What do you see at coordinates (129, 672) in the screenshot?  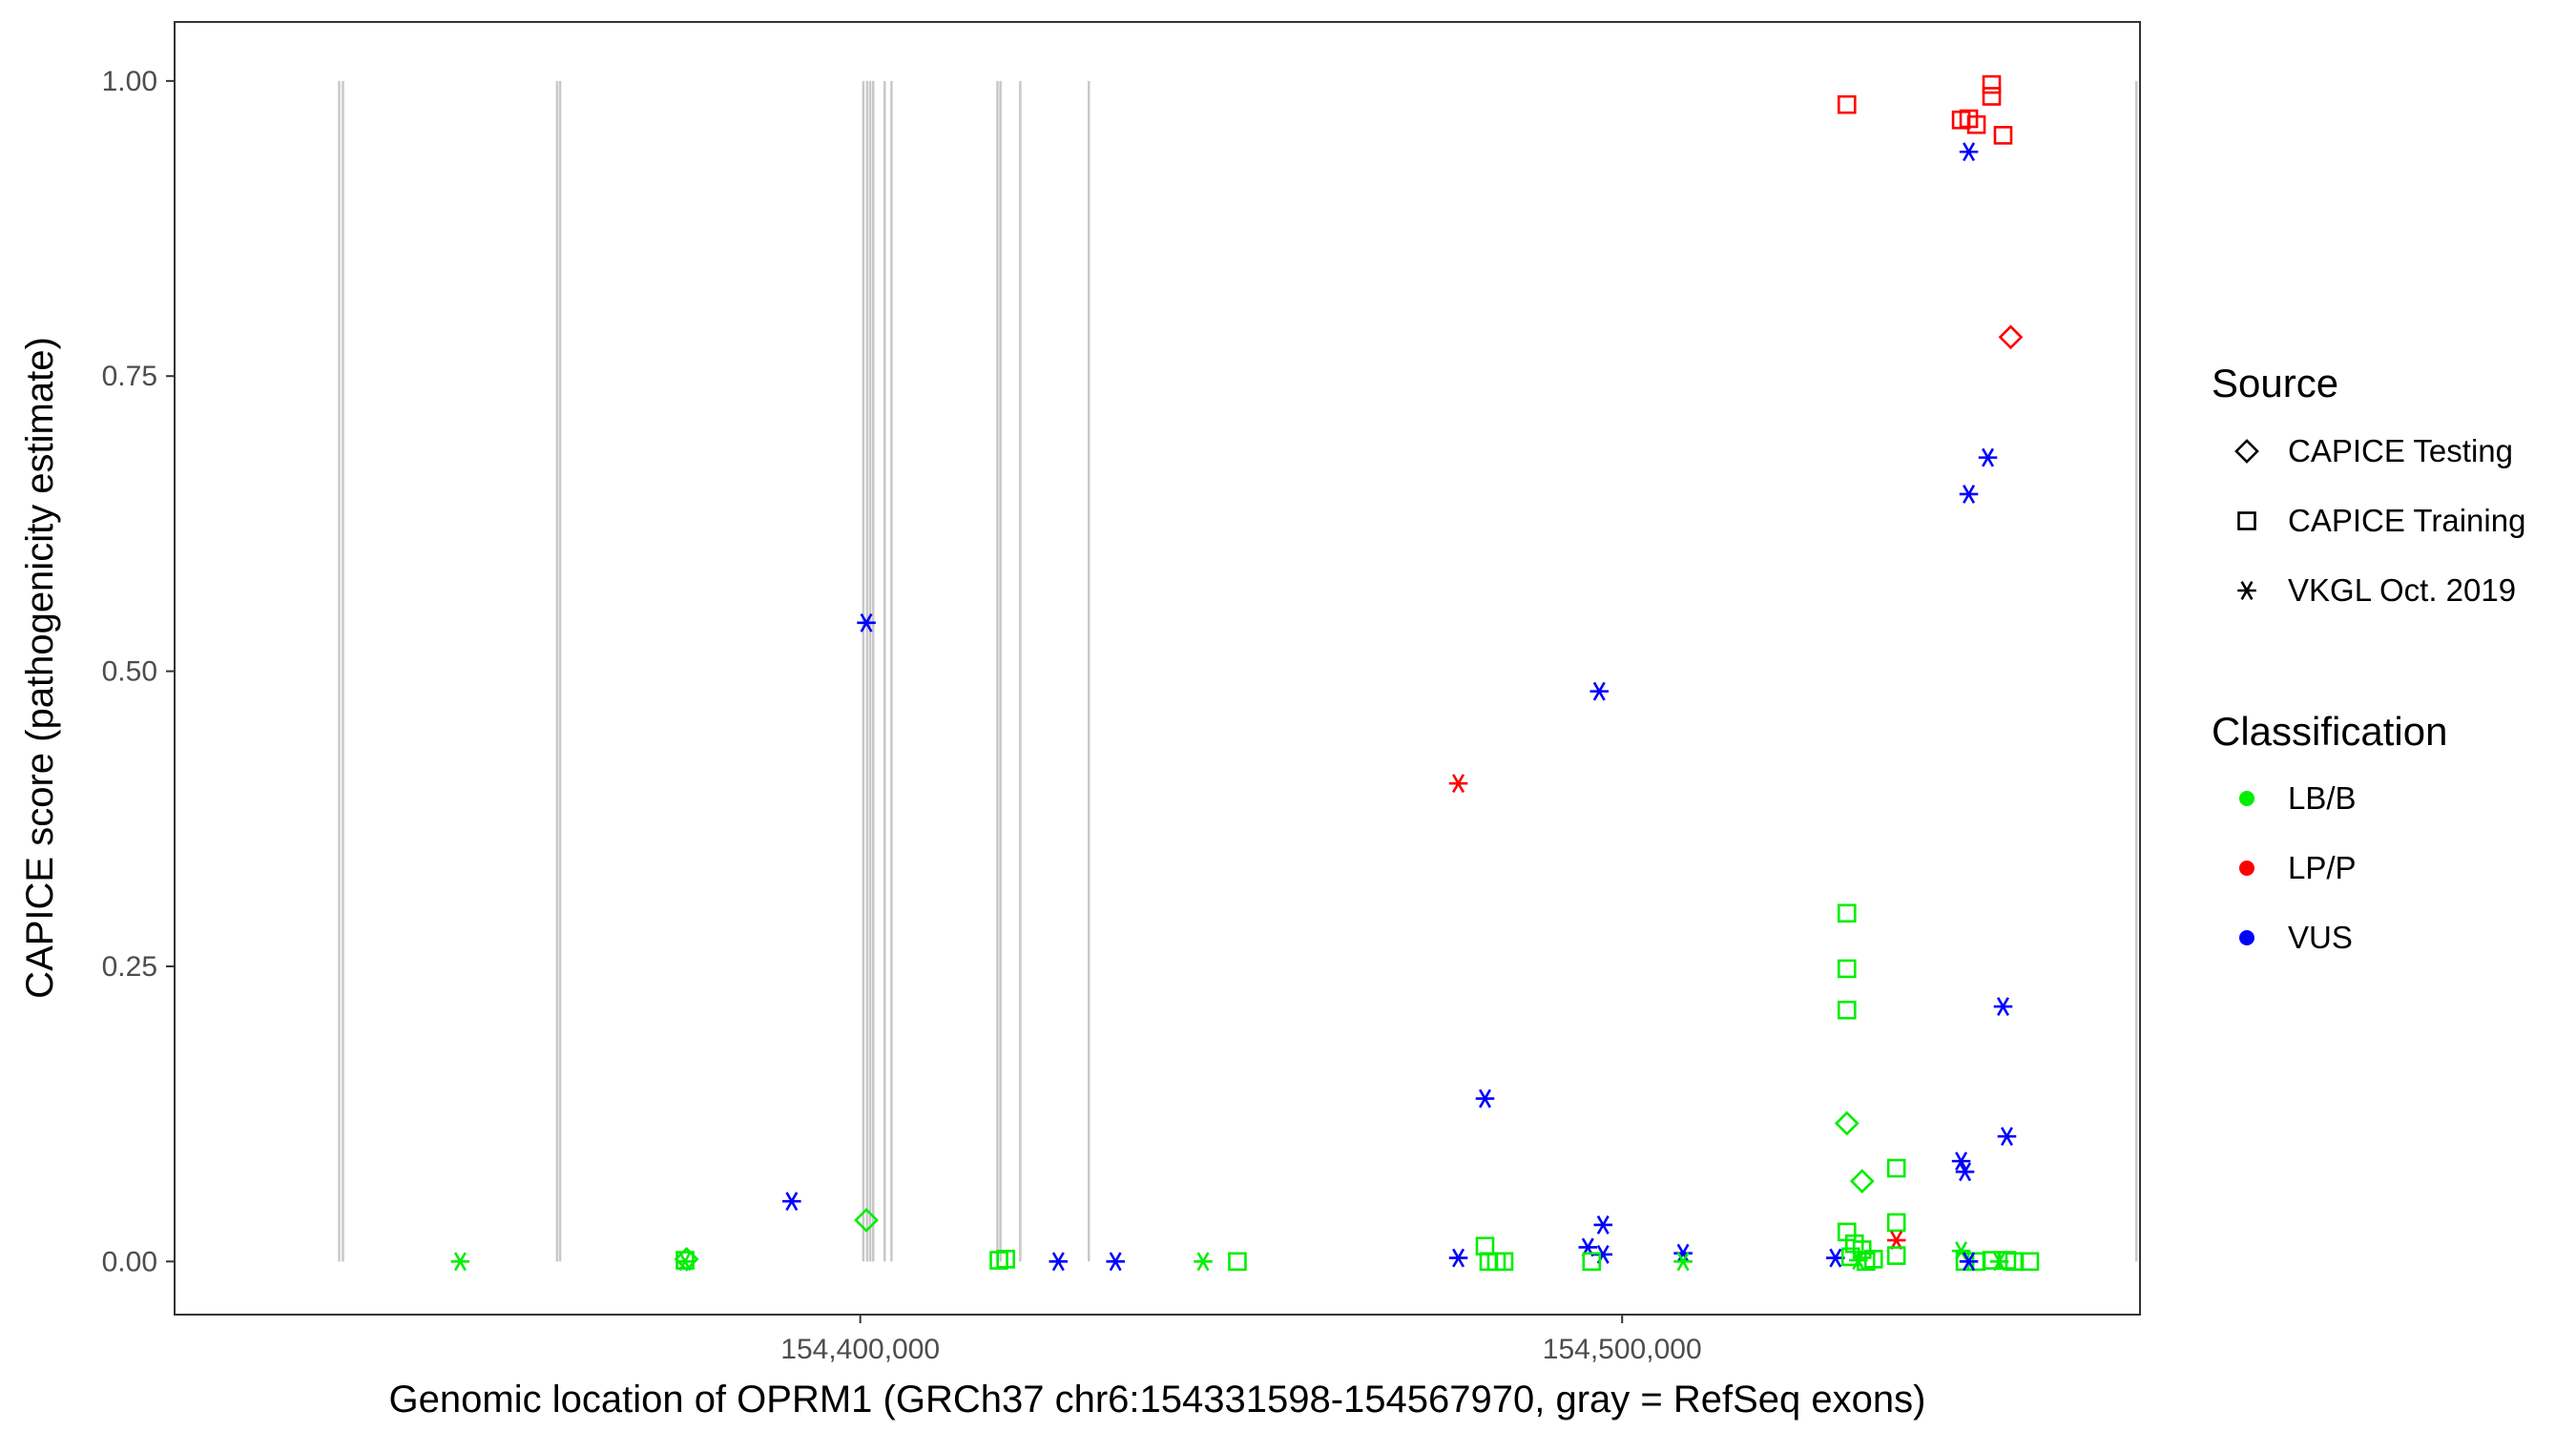 I see `y-tick-label: 0.50` at bounding box center [129, 672].